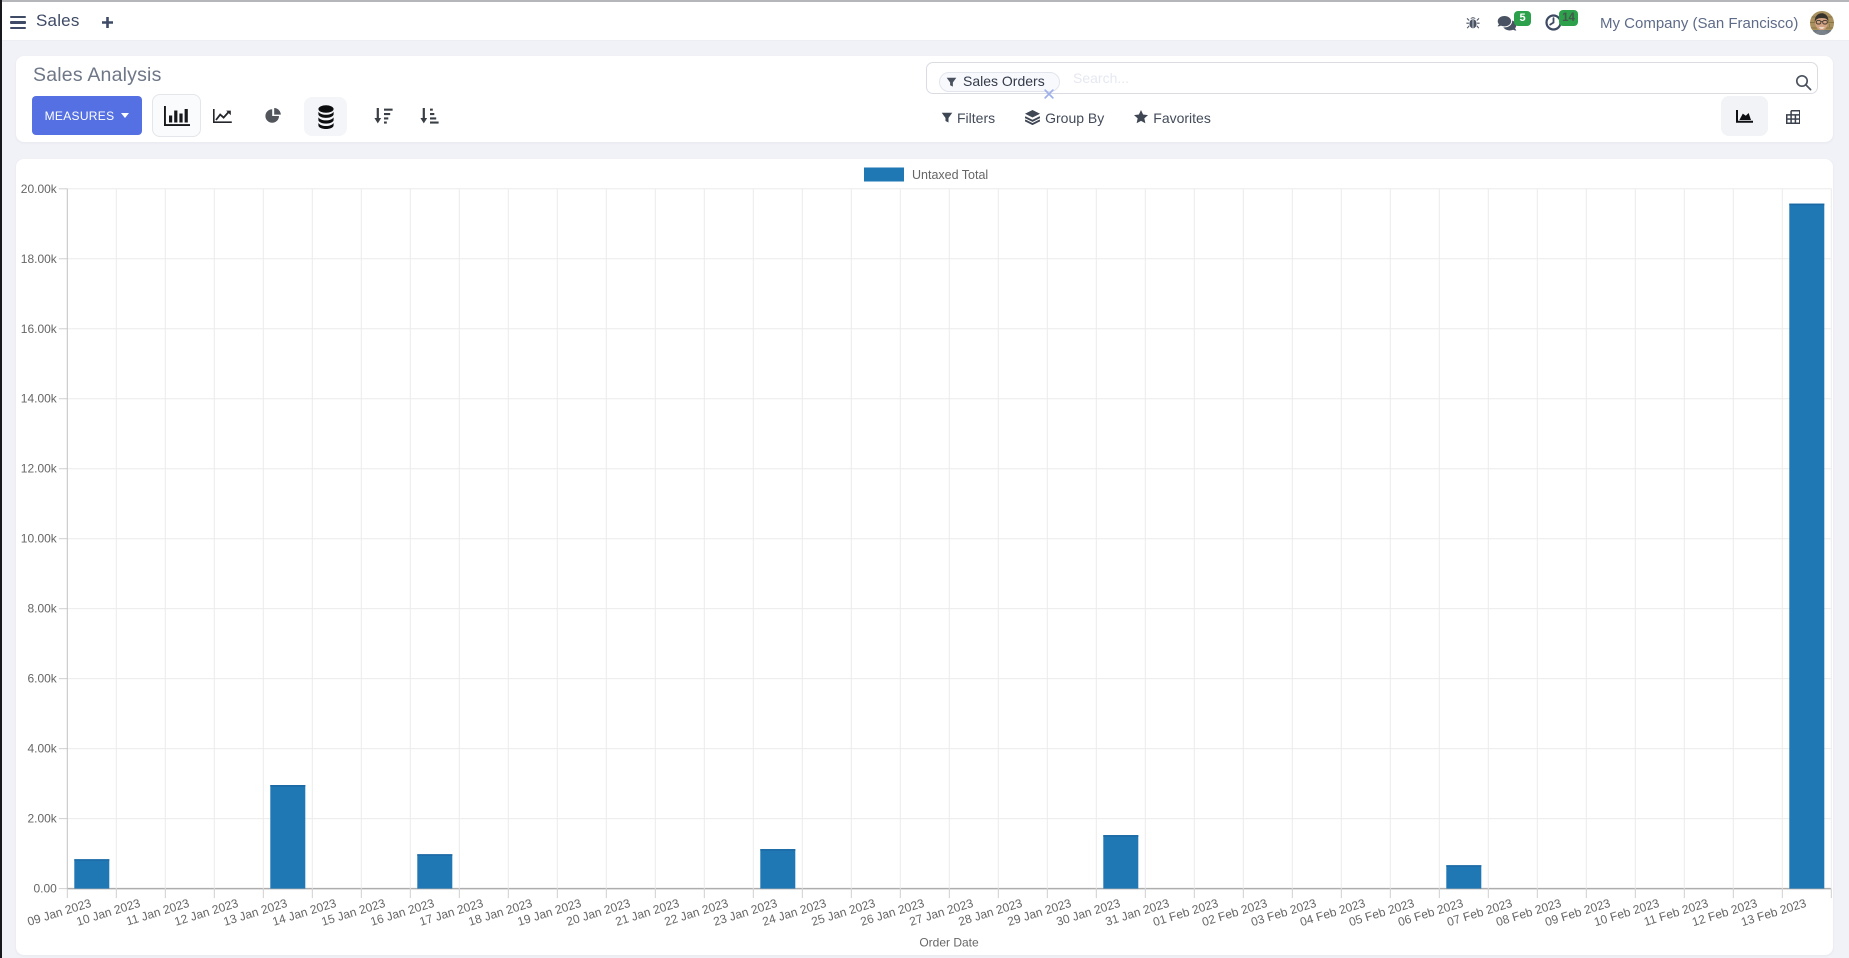 This screenshot has height=958, width=1849. Describe the element at coordinates (39, 469) in the screenshot. I see `svg-text: 12.00k` at that location.